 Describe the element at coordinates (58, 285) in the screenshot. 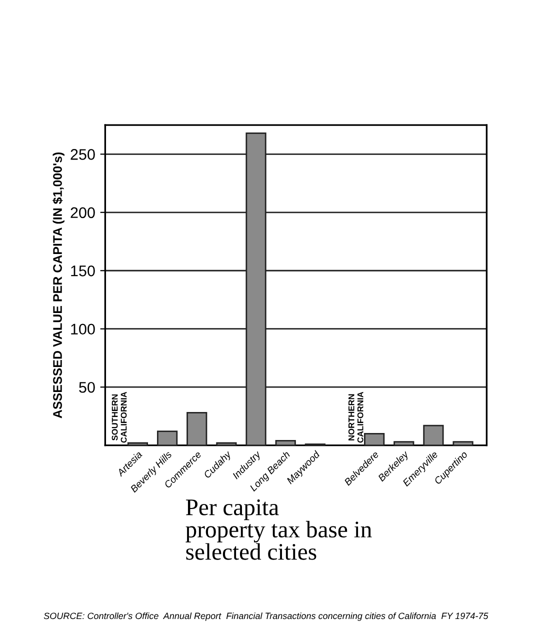

I see `y-axis-title: ASSESSED VALUE PER CAPITA (IN $1,000's)` at that location.